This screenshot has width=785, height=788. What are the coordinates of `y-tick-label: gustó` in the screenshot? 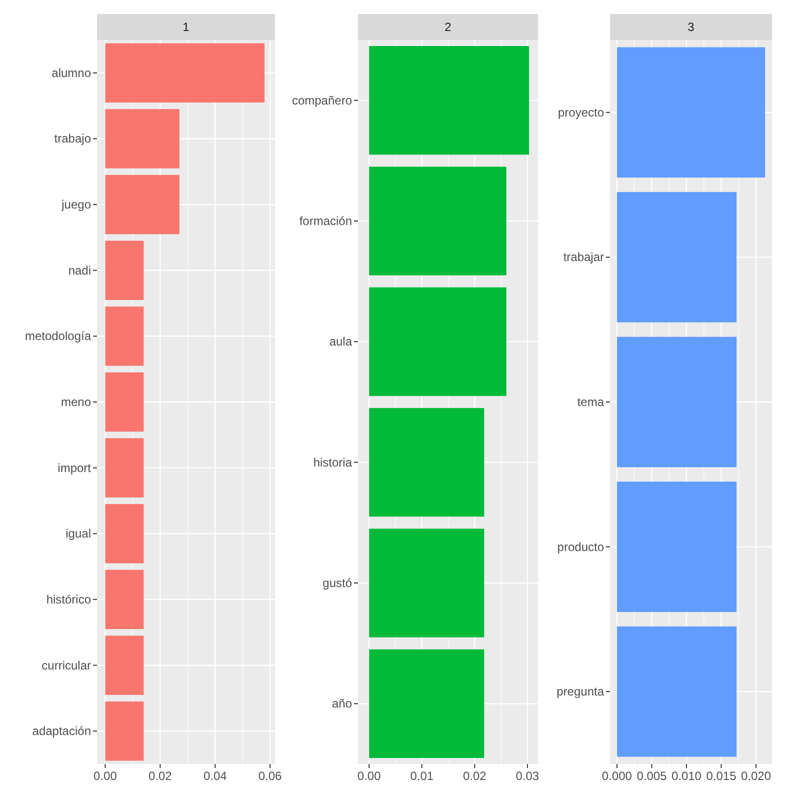 It's located at (337, 583).